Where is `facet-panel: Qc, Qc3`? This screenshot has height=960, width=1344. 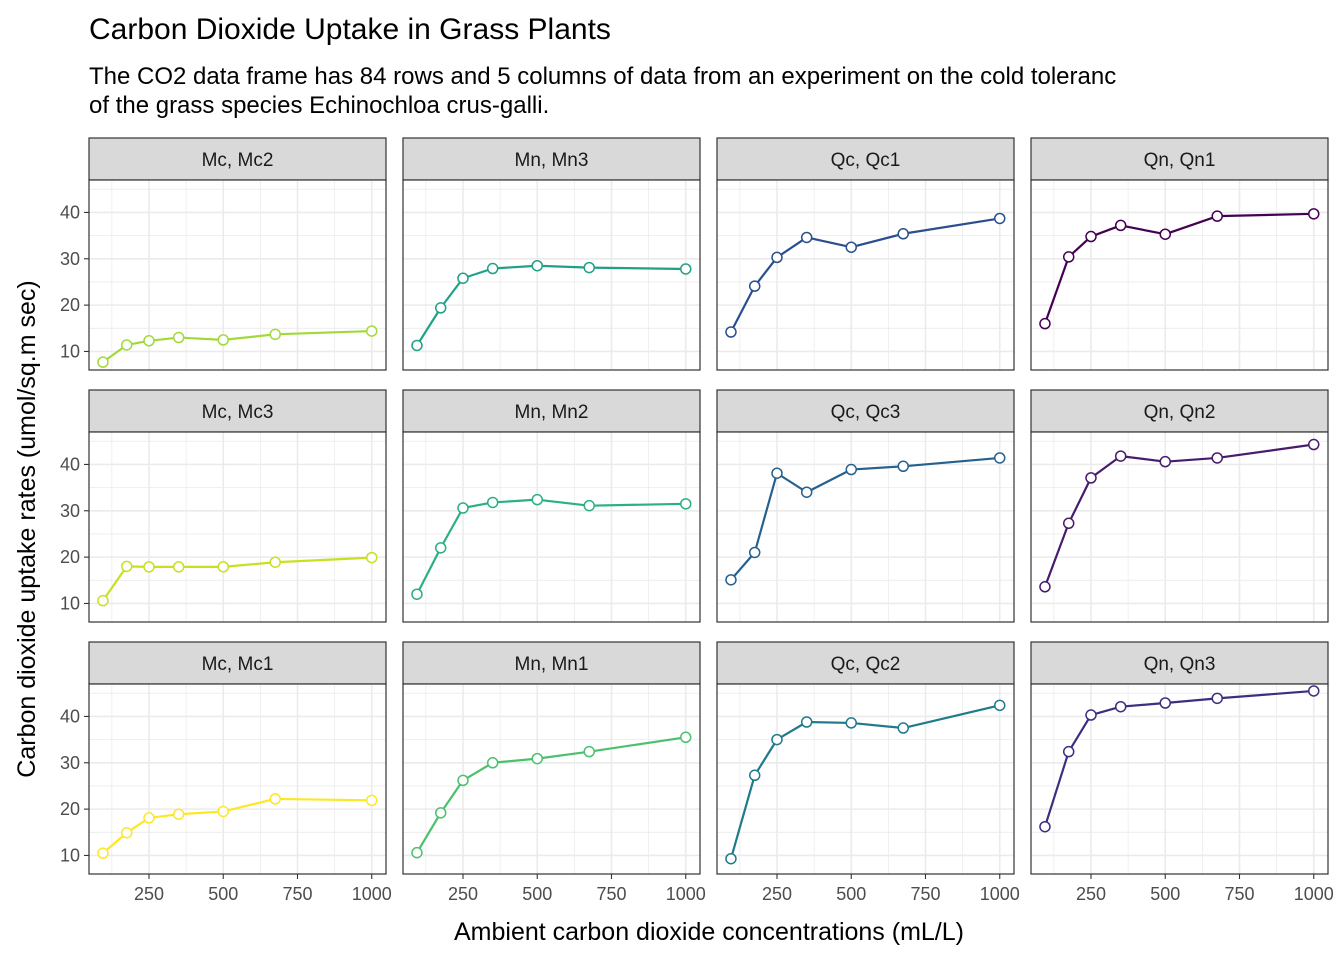 facet-panel: Qc, Qc3 is located at coordinates (865, 506).